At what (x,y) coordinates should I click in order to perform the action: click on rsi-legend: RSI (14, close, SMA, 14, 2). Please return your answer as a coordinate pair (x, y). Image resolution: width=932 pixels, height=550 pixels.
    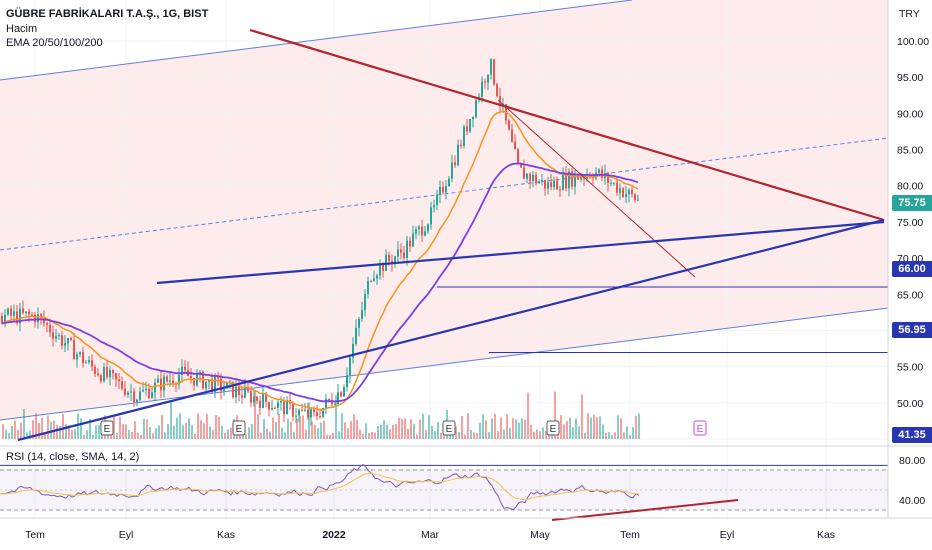
    Looking at the image, I should click on (73, 457).